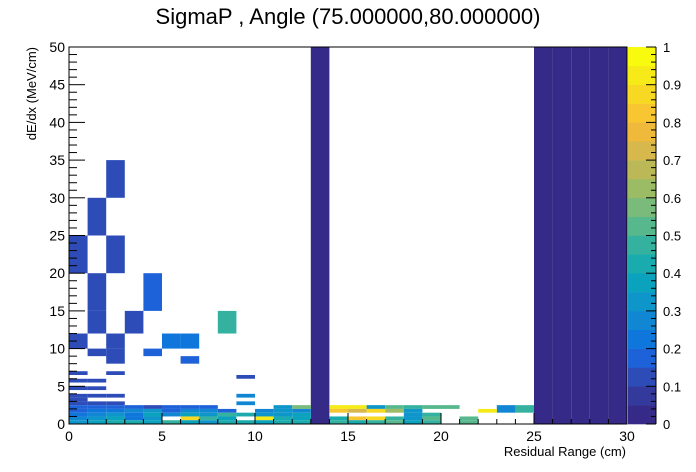 Image resolution: width=696 pixels, height=472 pixels. What do you see at coordinates (534, 436) in the screenshot?
I see `x-tick-label: 25` at bounding box center [534, 436].